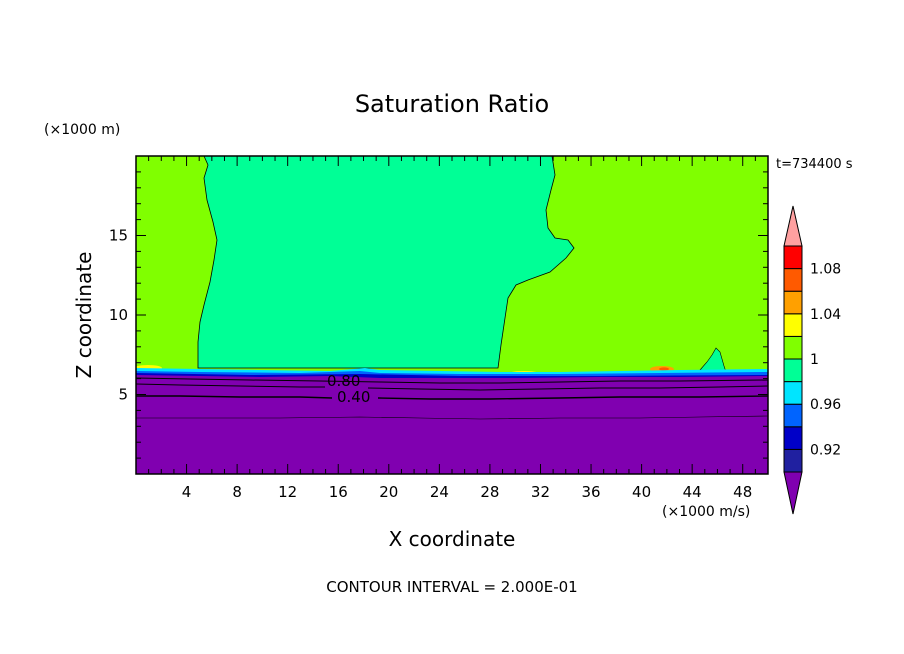  Describe the element at coordinates (793, 226) in the screenshot. I see `colorbar-overflow-triangle` at that location.